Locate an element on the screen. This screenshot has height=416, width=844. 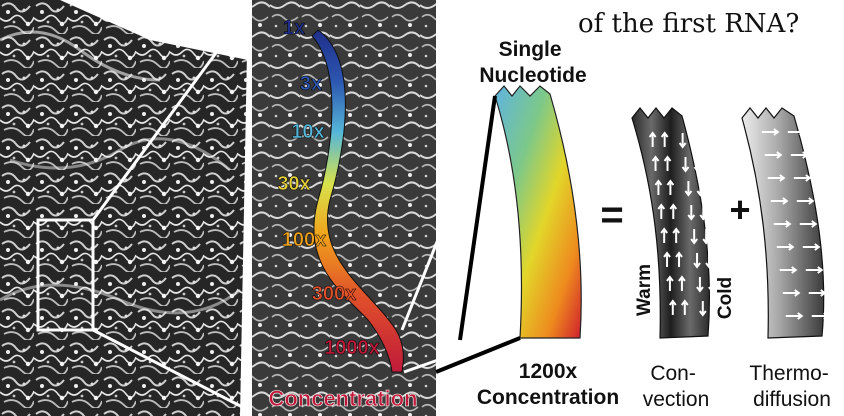
concentration-marks: 1x 3x 10x 30x 100x 300x 1000x is located at coordinates (328, 188).